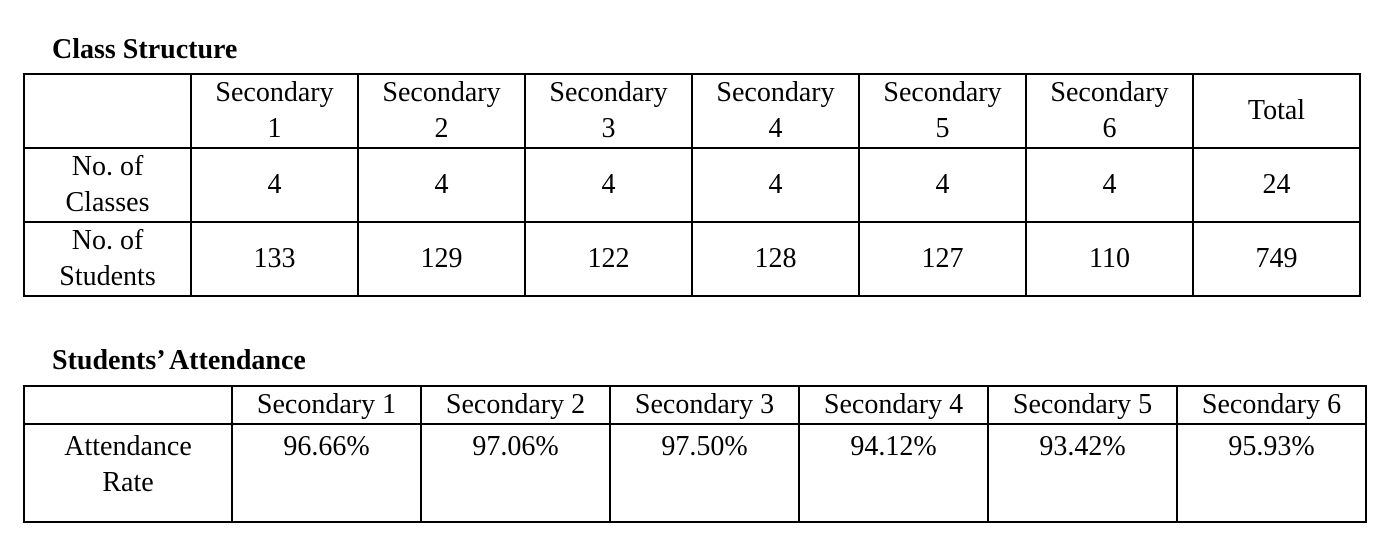 This screenshot has width=1387, height=537. Describe the element at coordinates (107, 259) in the screenshot. I see `row-label: No. of Students` at that location.